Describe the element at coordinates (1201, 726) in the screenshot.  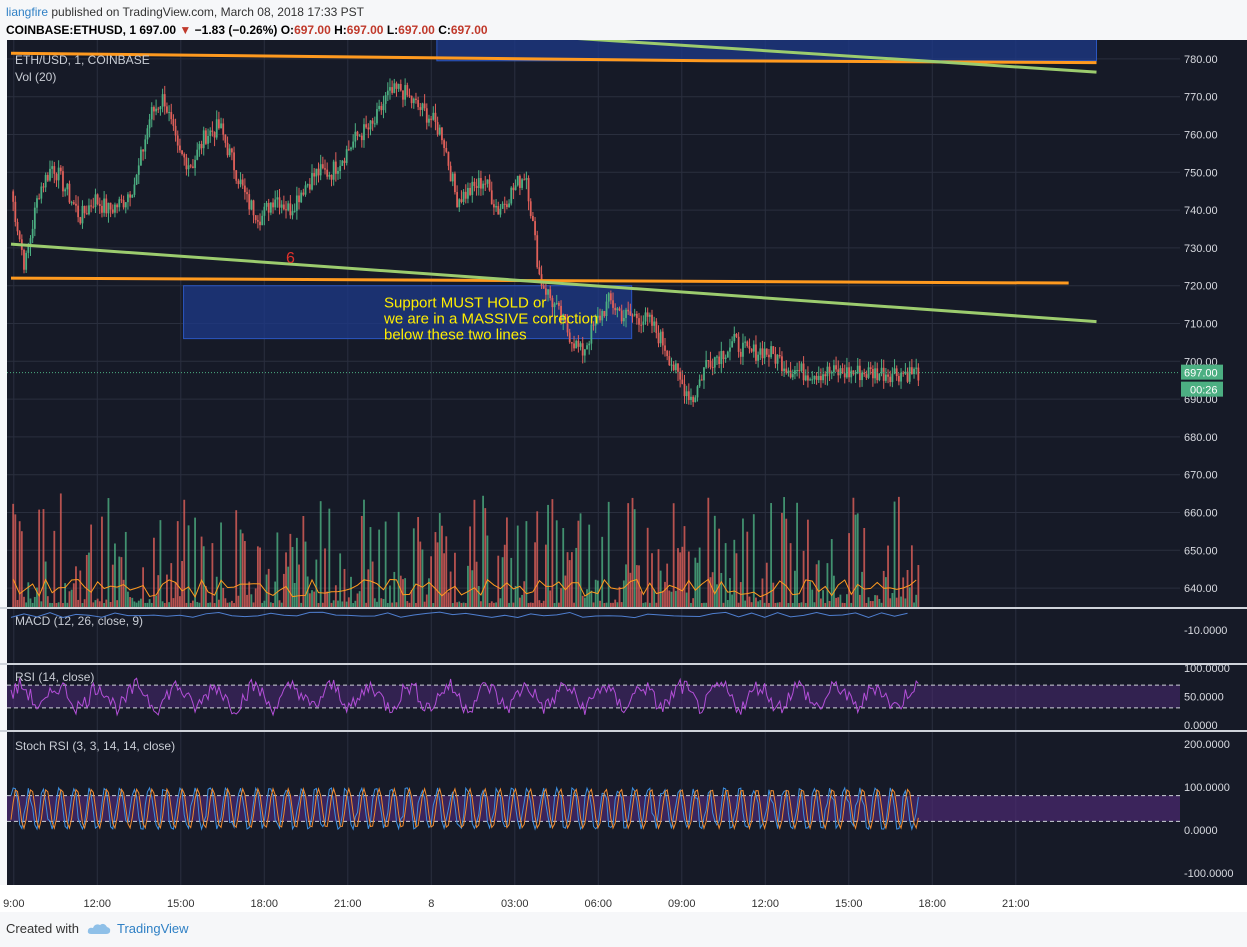
I see `rsi-tick-label: 0.0000` at that location.